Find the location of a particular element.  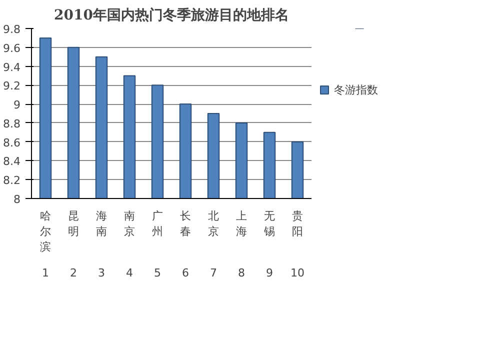

y-tick-label: 8.6 is located at coordinates (12, 143).